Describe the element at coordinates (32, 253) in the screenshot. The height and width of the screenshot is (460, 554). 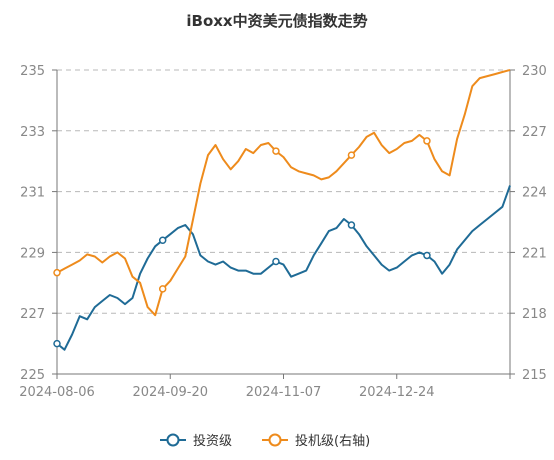
I see `y-left-tick-label: 229` at that location.